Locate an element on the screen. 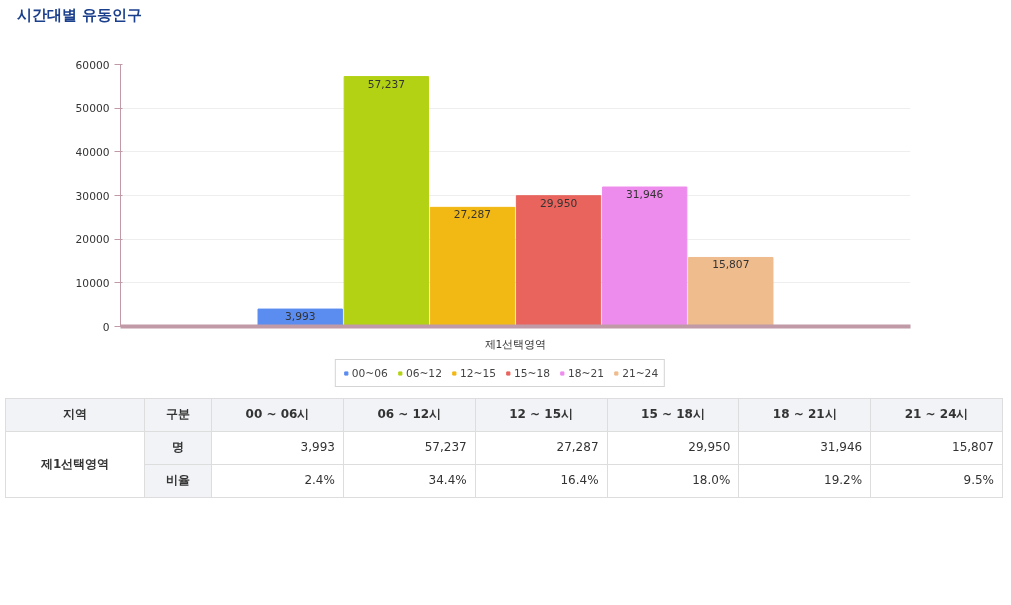 The image size is (1011, 605). y-tick-label: 10000 is located at coordinates (92, 283).